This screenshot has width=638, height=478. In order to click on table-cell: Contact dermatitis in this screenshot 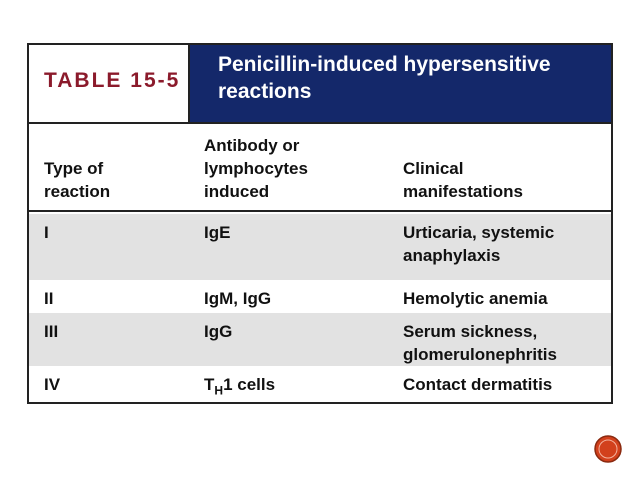, I will do `click(478, 384)`.